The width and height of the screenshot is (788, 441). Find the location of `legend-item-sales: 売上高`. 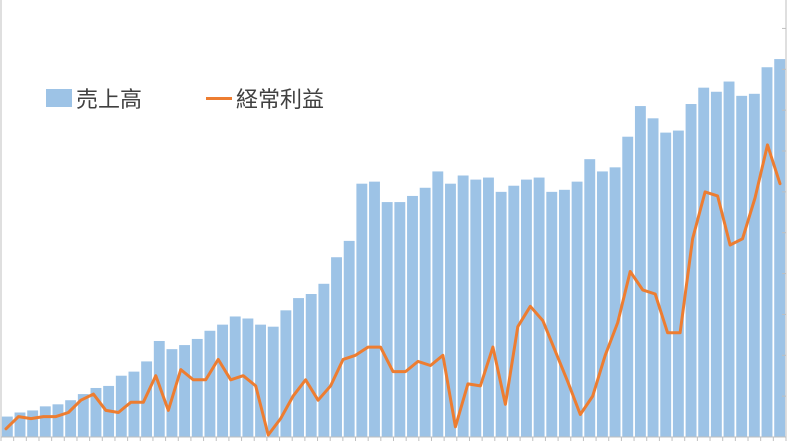

legend-item-sales: 売上高 is located at coordinates (94, 98).